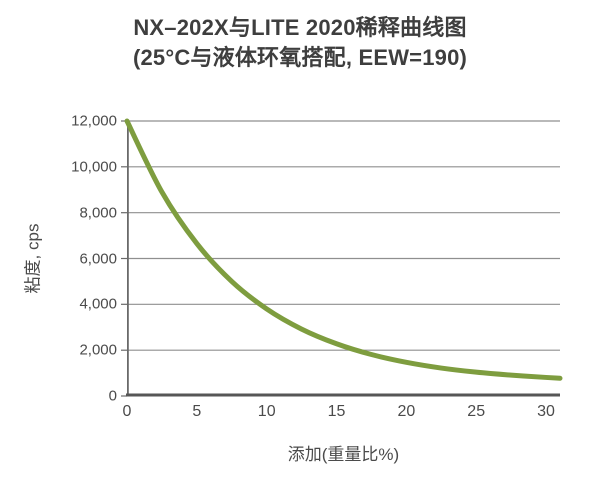 This screenshot has height=500, width=600. I want to click on x-tick-label: 30, so click(546, 411).